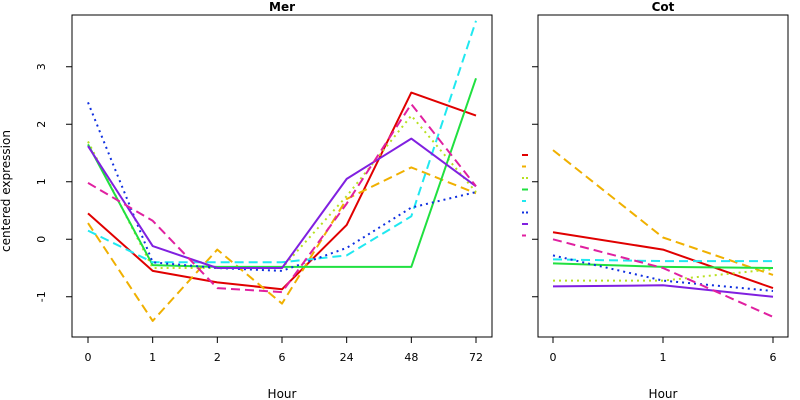 Image resolution: width=800 pixels, height=400 pixels. I want to click on x-tick-label: 72, so click(476, 357).